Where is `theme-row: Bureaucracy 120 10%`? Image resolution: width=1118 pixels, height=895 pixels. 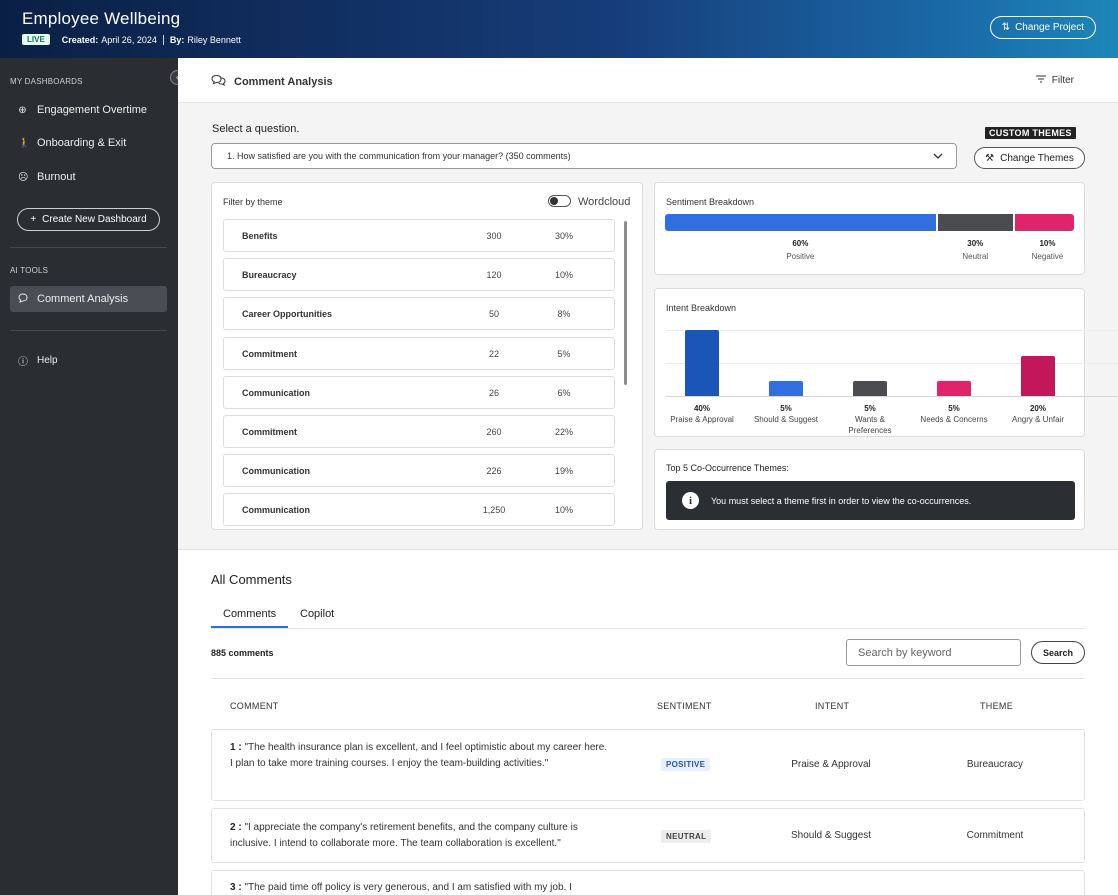 theme-row: Bureaucracy 120 10% is located at coordinates (419, 275).